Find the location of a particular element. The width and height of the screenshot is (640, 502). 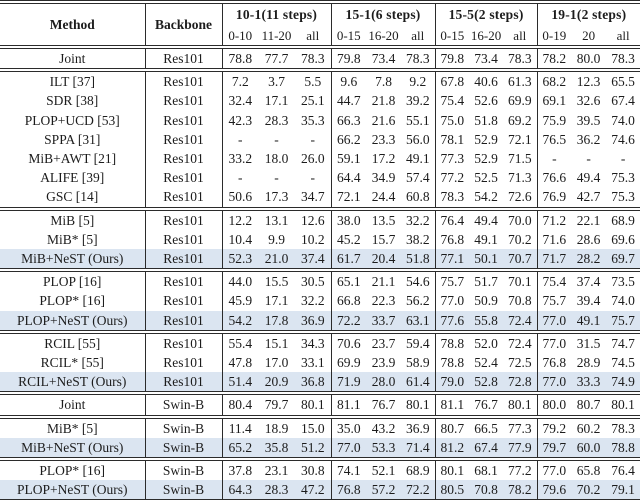

value-cell: 34.3 is located at coordinates (313, 341).